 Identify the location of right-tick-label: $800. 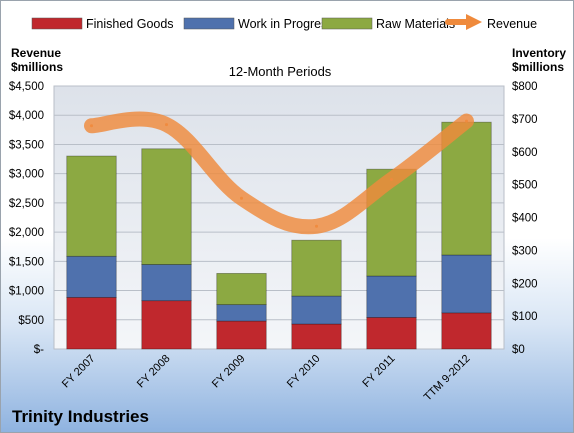
(525, 87).